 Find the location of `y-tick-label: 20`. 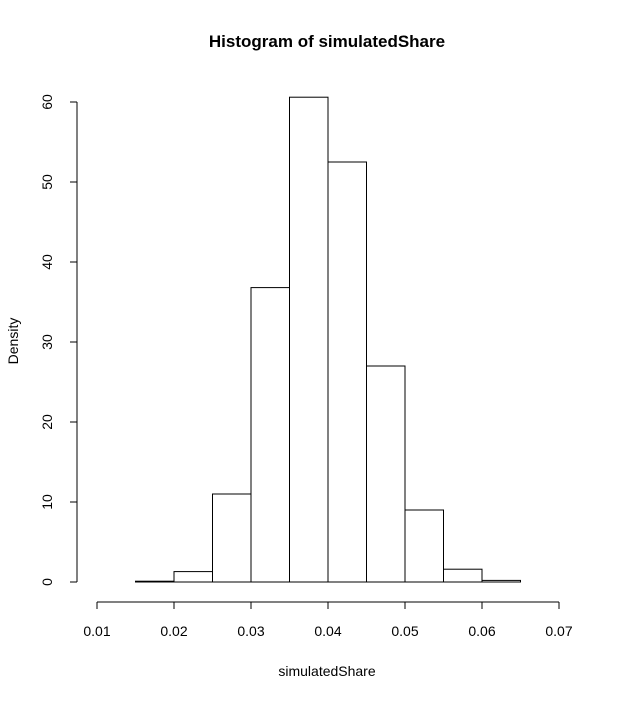

y-tick-label: 20 is located at coordinates (47, 422).